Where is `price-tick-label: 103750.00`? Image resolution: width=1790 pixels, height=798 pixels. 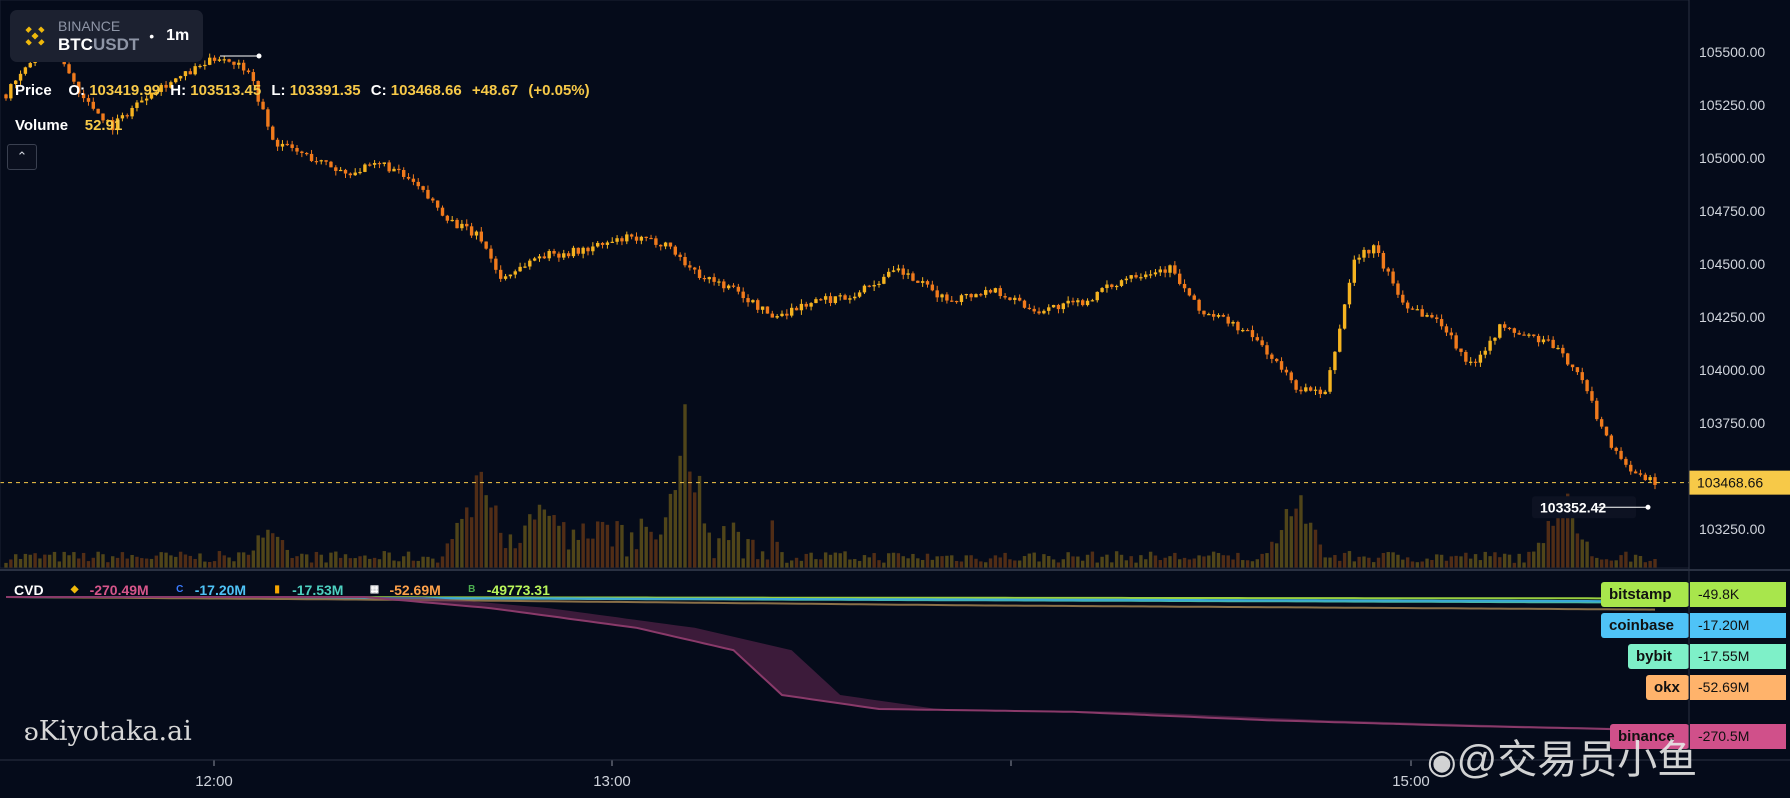 price-tick-label: 103750.00 is located at coordinates (1732, 423).